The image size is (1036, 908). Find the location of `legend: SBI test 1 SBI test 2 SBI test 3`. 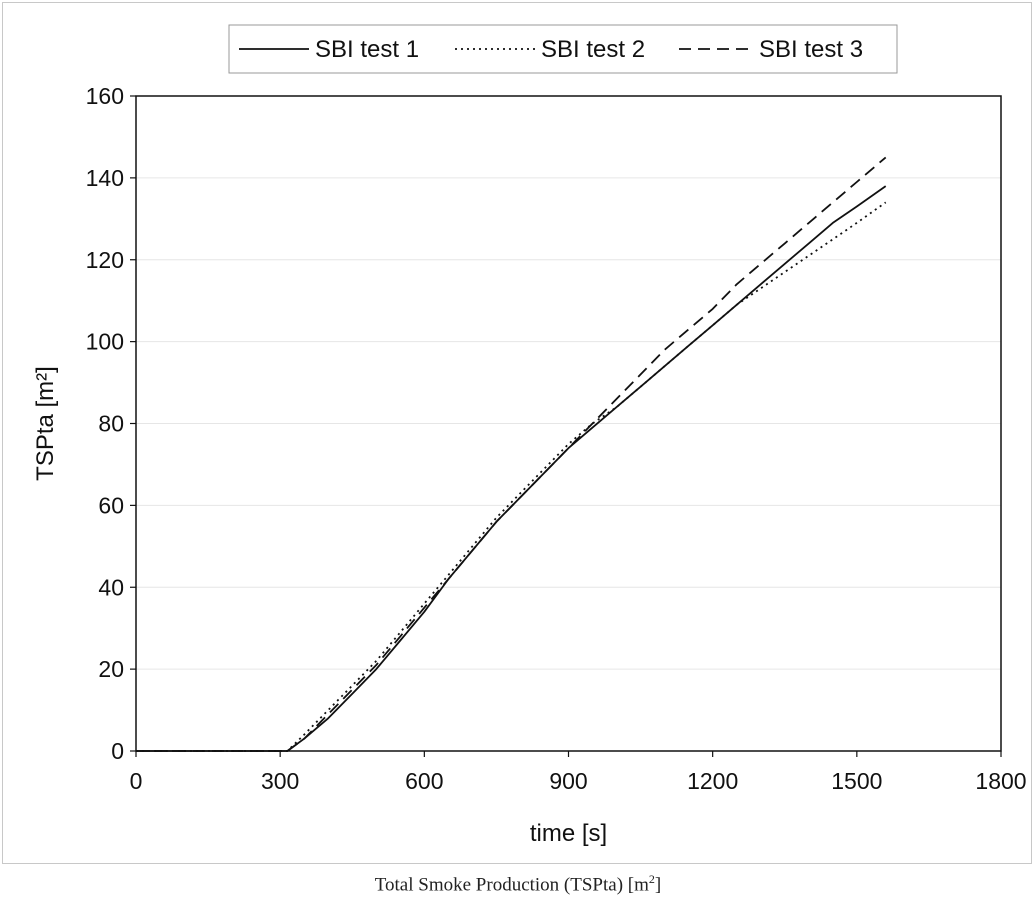

legend: SBI test 1 SBI test 2 SBI test 3 is located at coordinates (563, 49).